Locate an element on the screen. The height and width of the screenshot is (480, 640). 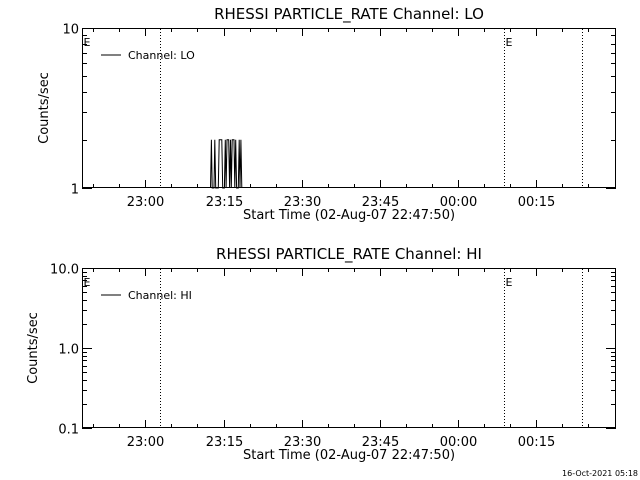
chart-title: RHESSI PARTICLE_RATE Channel: LO is located at coordinates (349, 14).